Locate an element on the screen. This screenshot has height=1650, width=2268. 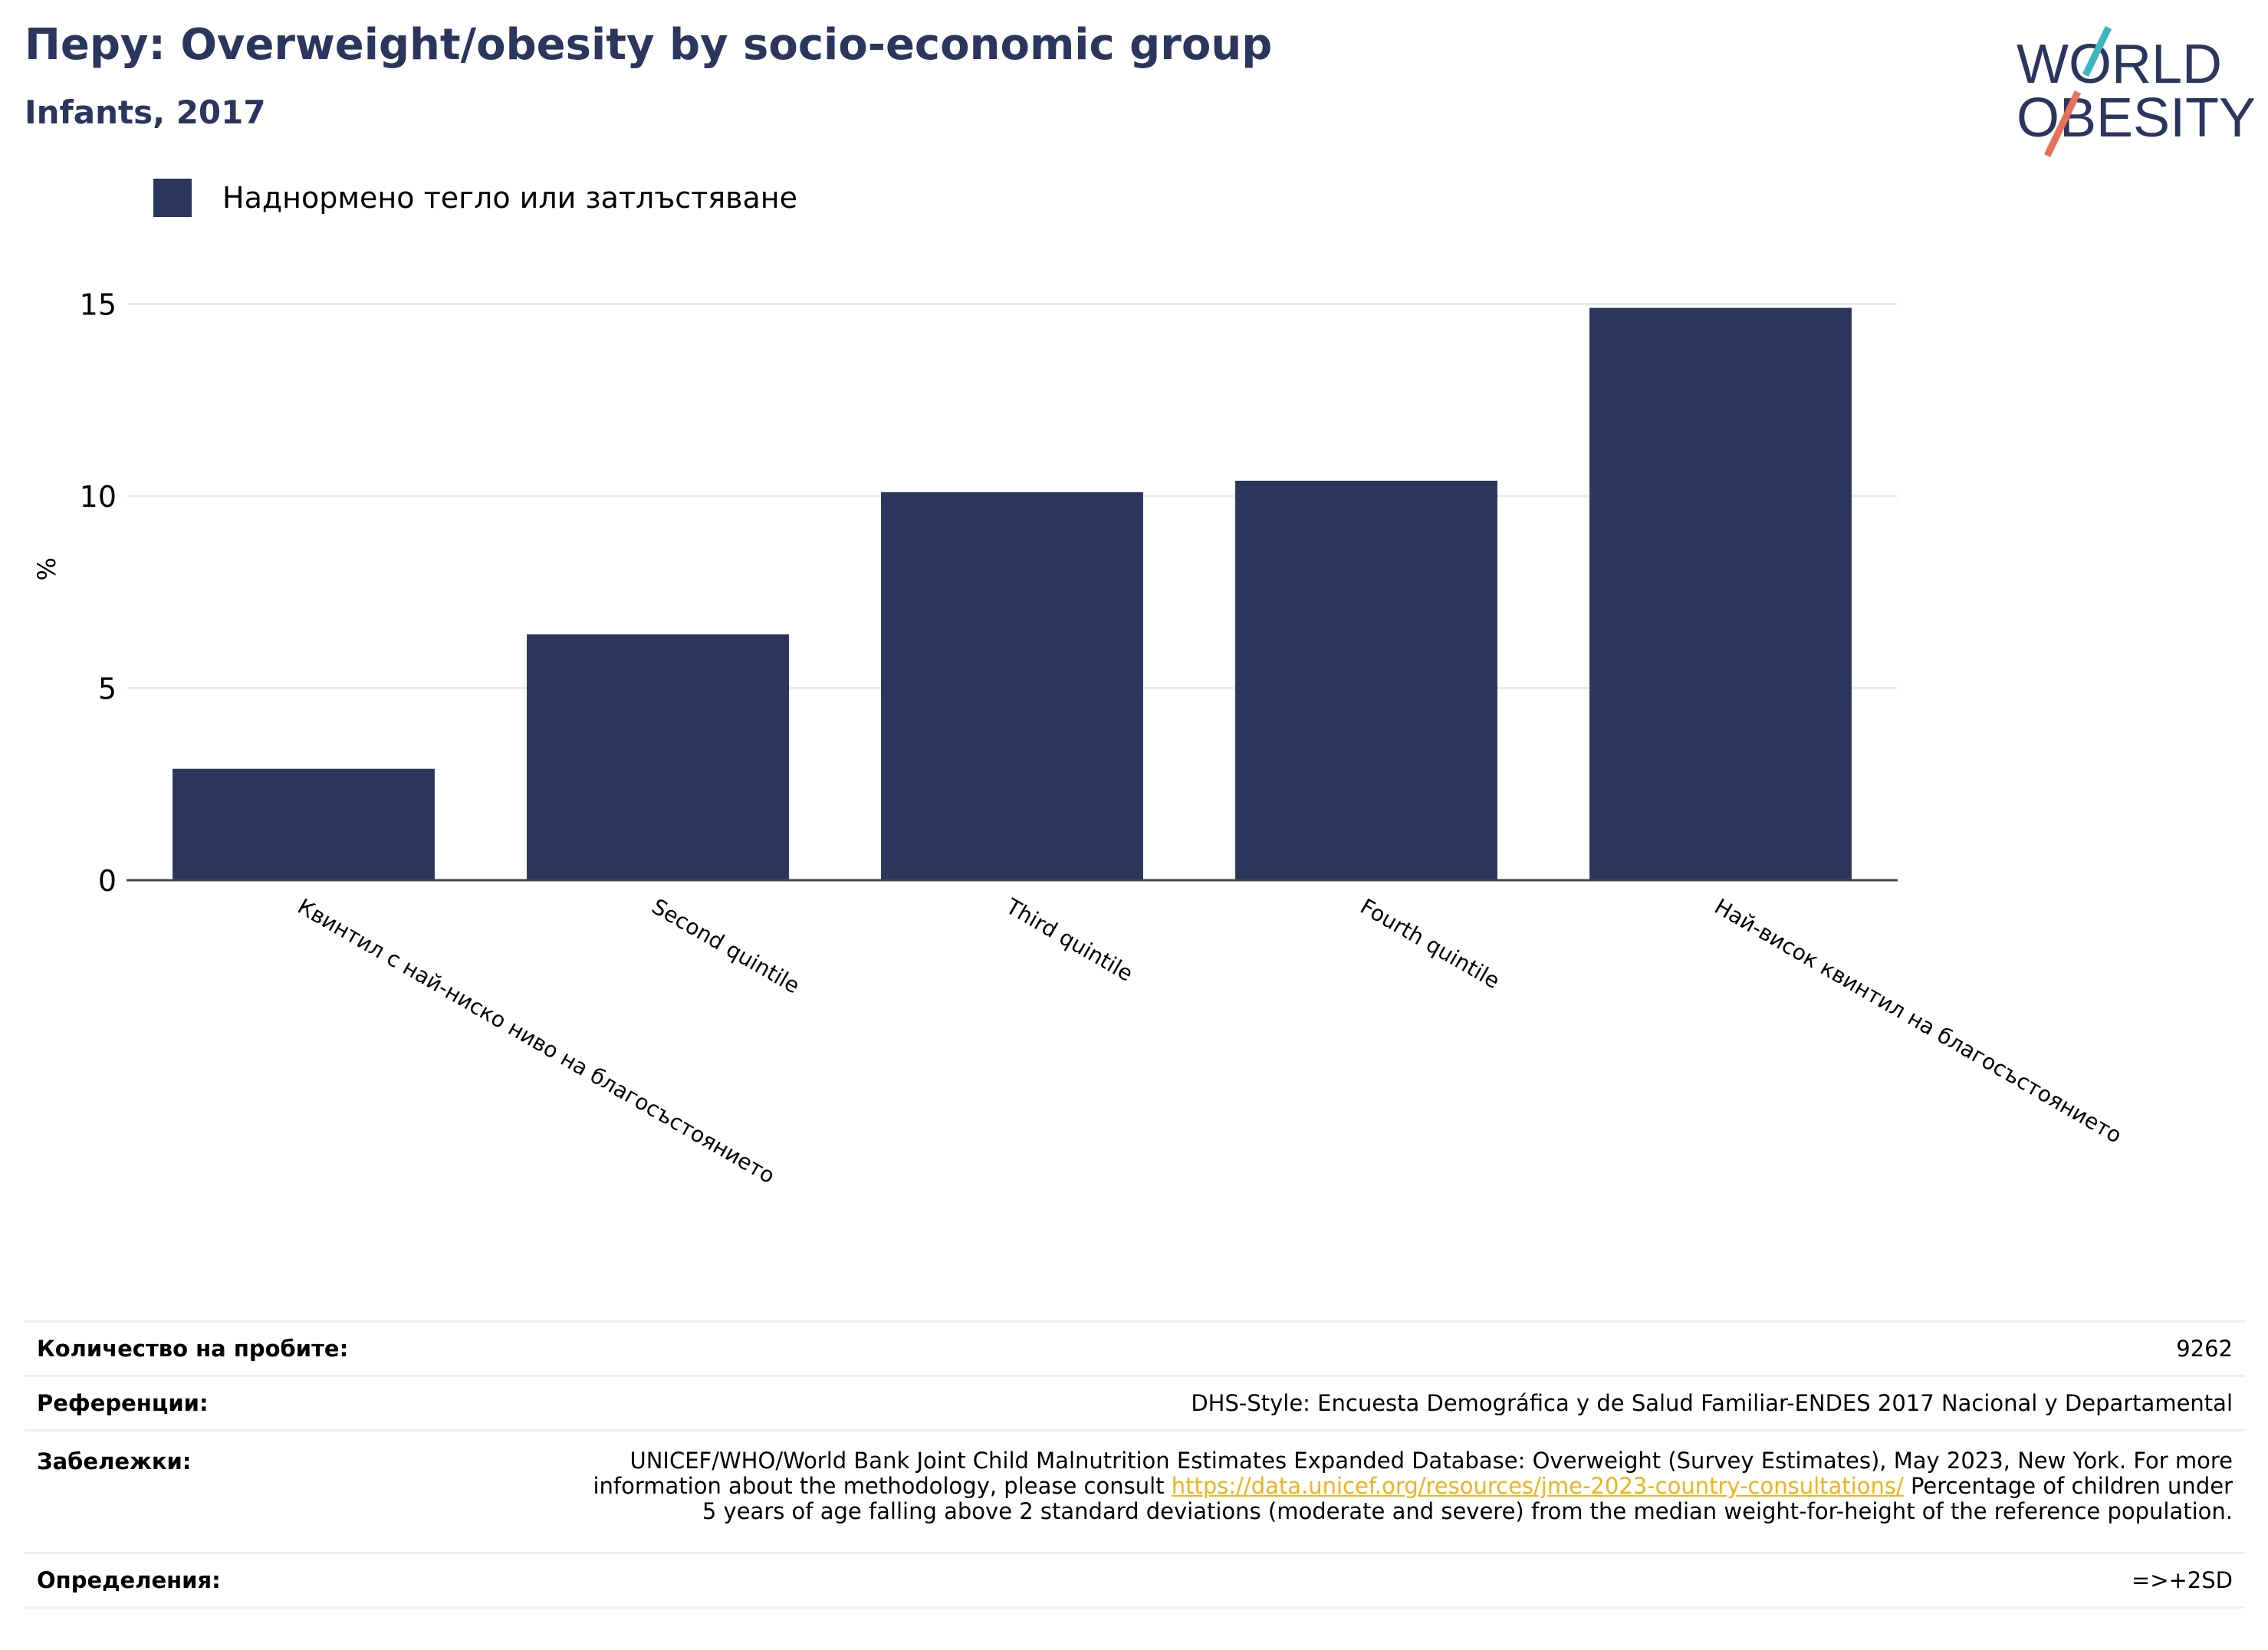
definitions-row: Определения: =>+2SD is located at coordinates (1135, 1580).